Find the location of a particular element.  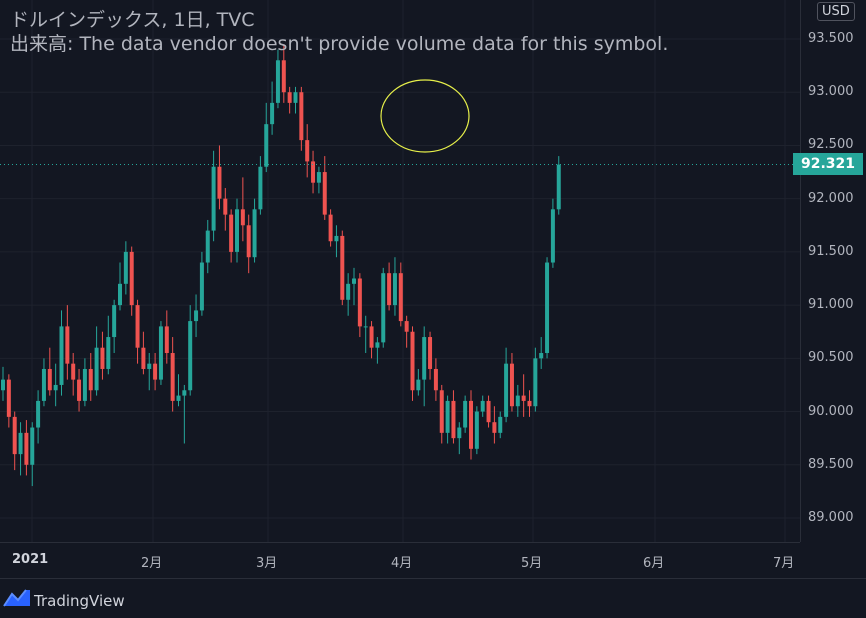

time-tick-label: 5月 is located at coordinates (532, 563).